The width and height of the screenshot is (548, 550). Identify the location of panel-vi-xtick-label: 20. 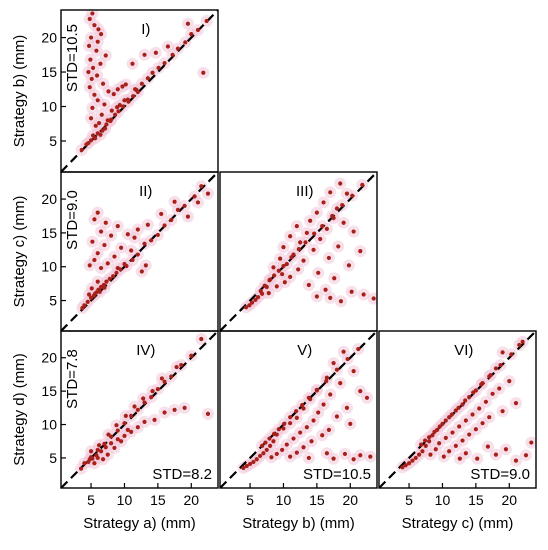
(509, 500).